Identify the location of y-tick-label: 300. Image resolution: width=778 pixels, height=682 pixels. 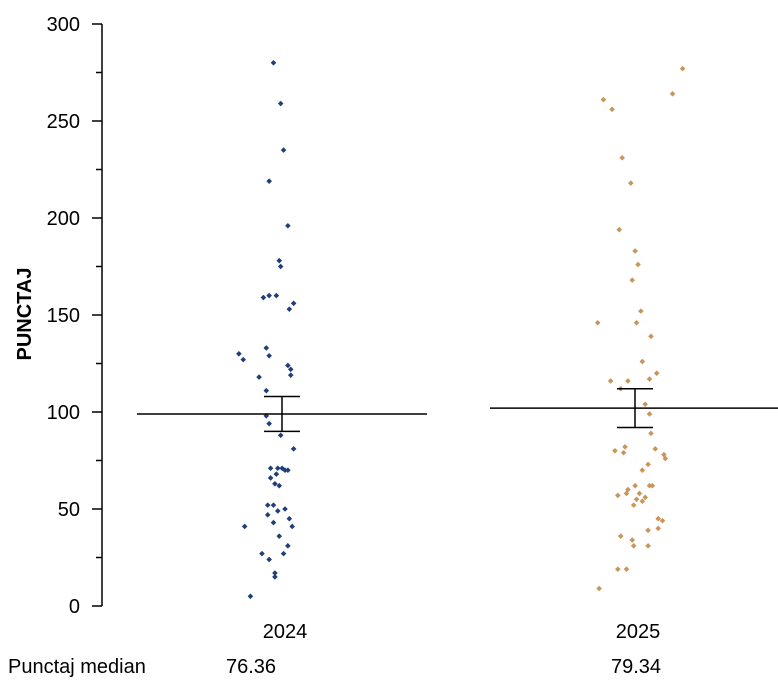
(63, 25).